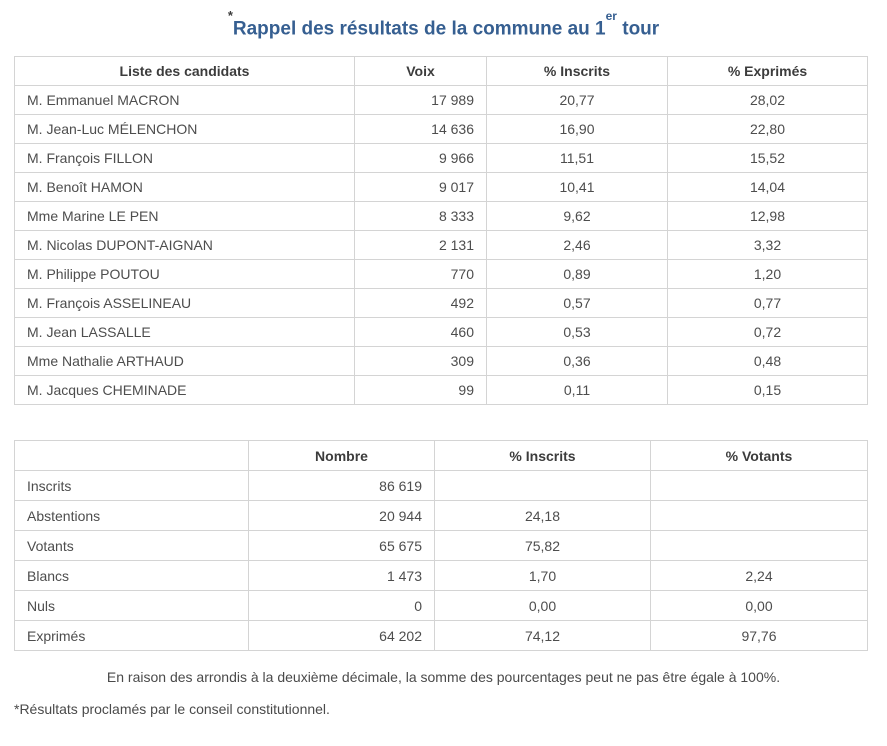 This screenshot has width=887, height=746. I want to click on participation-header-row: Nombre % Inscrits % Votants, so click(441, 456).